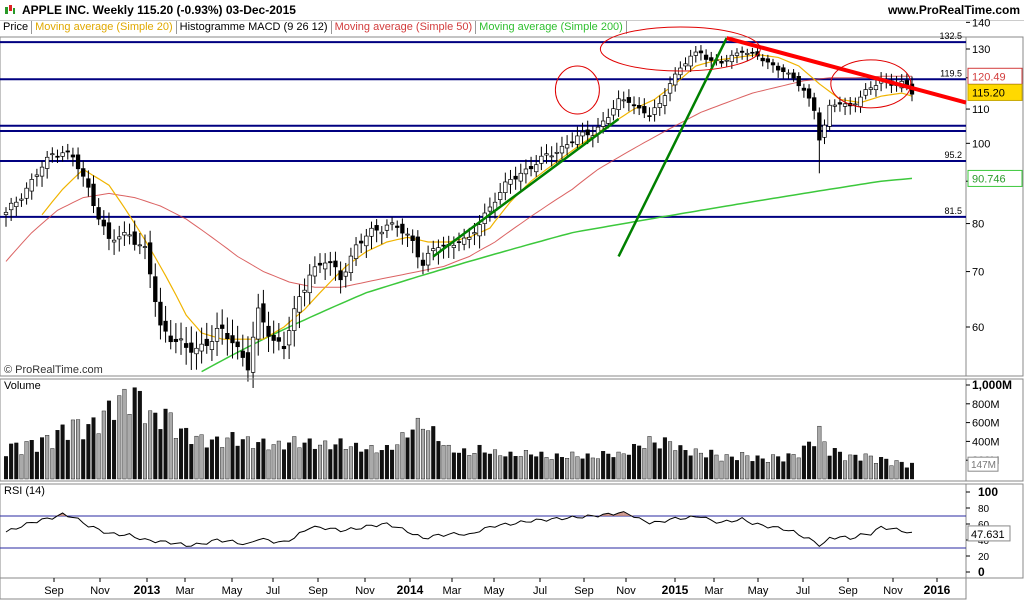 The width and height of the screenshot is (1024, 600). What do you see at coordinates (404, 27) in the screenshot?
I see `legend-ma50: Moving average (Simple 50)` at bounding box center [404, 27].